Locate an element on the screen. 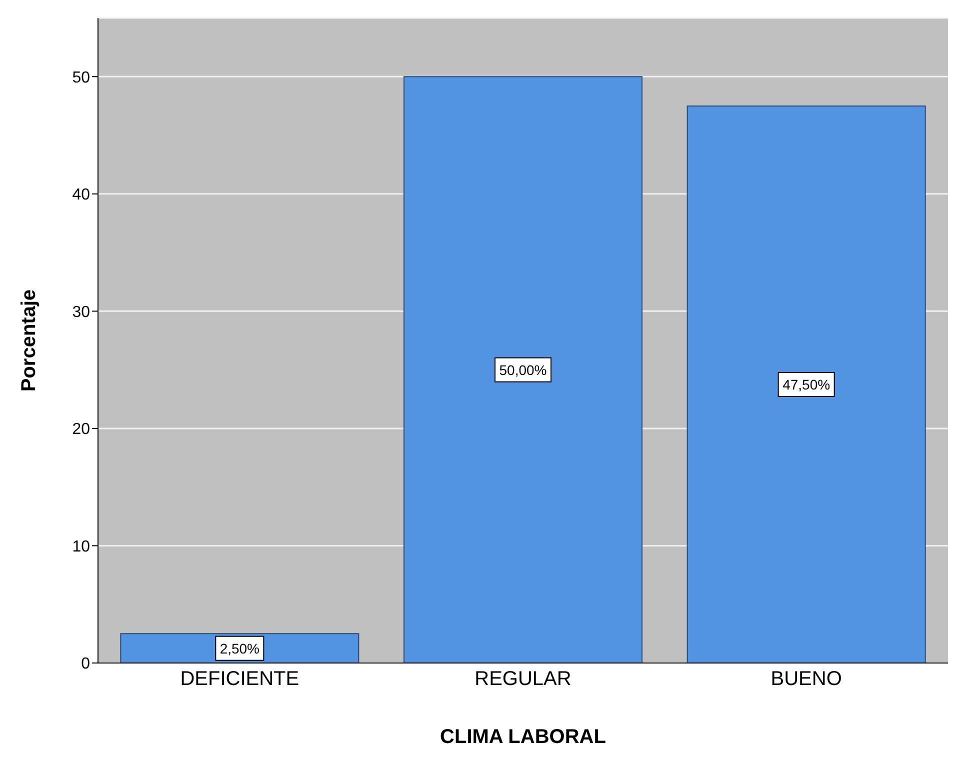 The image size is (967, 772). y-tick-label: 10 is located at coordinates (81, 547).